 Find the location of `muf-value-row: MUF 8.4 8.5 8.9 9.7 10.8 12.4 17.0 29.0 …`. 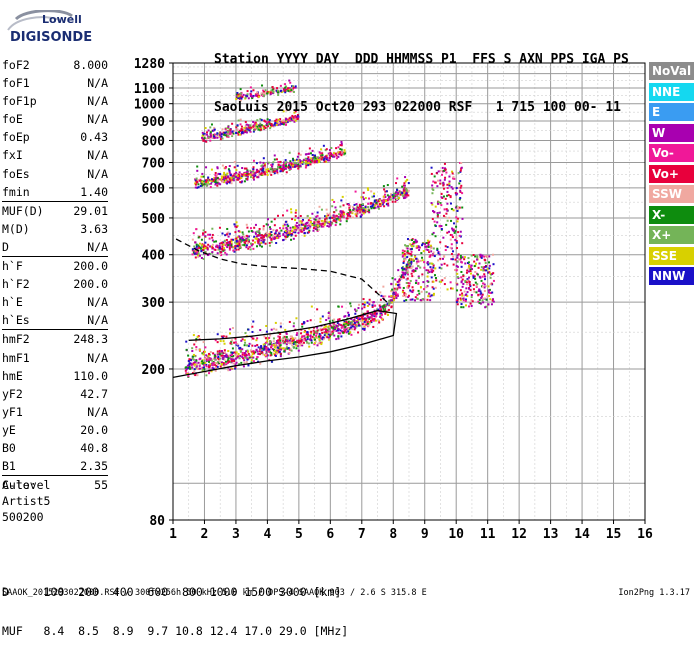

muf-value-row: MUF 8.4 8.5 8.9 9.7 10.8 12.4 17.0 29.0 … is located at coordinates (175, 631).